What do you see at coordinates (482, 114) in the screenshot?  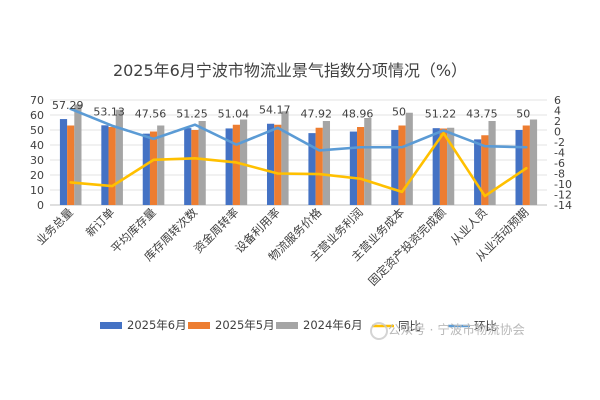 I see `data-label: 43.75` at bounding box center [482, 114].